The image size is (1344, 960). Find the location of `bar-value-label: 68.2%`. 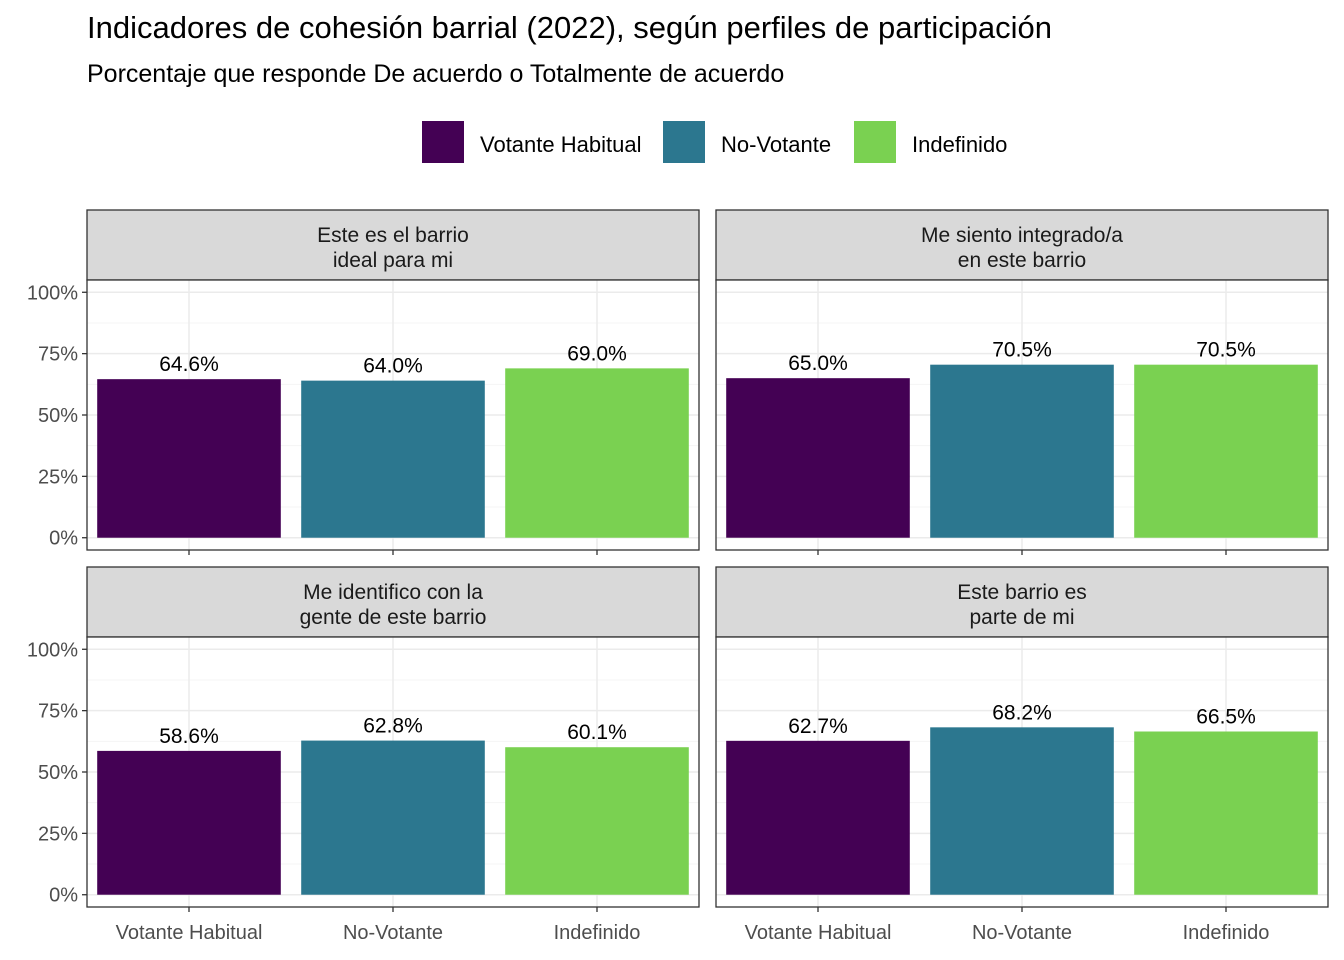

bar-value-label: 68.2% is located at coordinates (1022, 712).